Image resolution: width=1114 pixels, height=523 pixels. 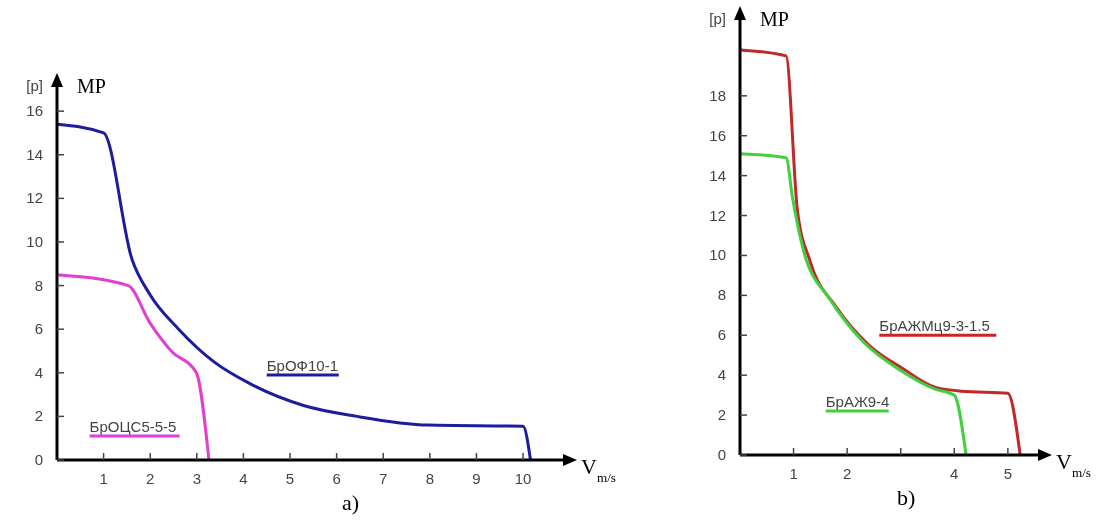 What do you see at coordinates (336, 478) in the screenshot?
I see `x-tick-label: 6` at bounding box center [336, 478].